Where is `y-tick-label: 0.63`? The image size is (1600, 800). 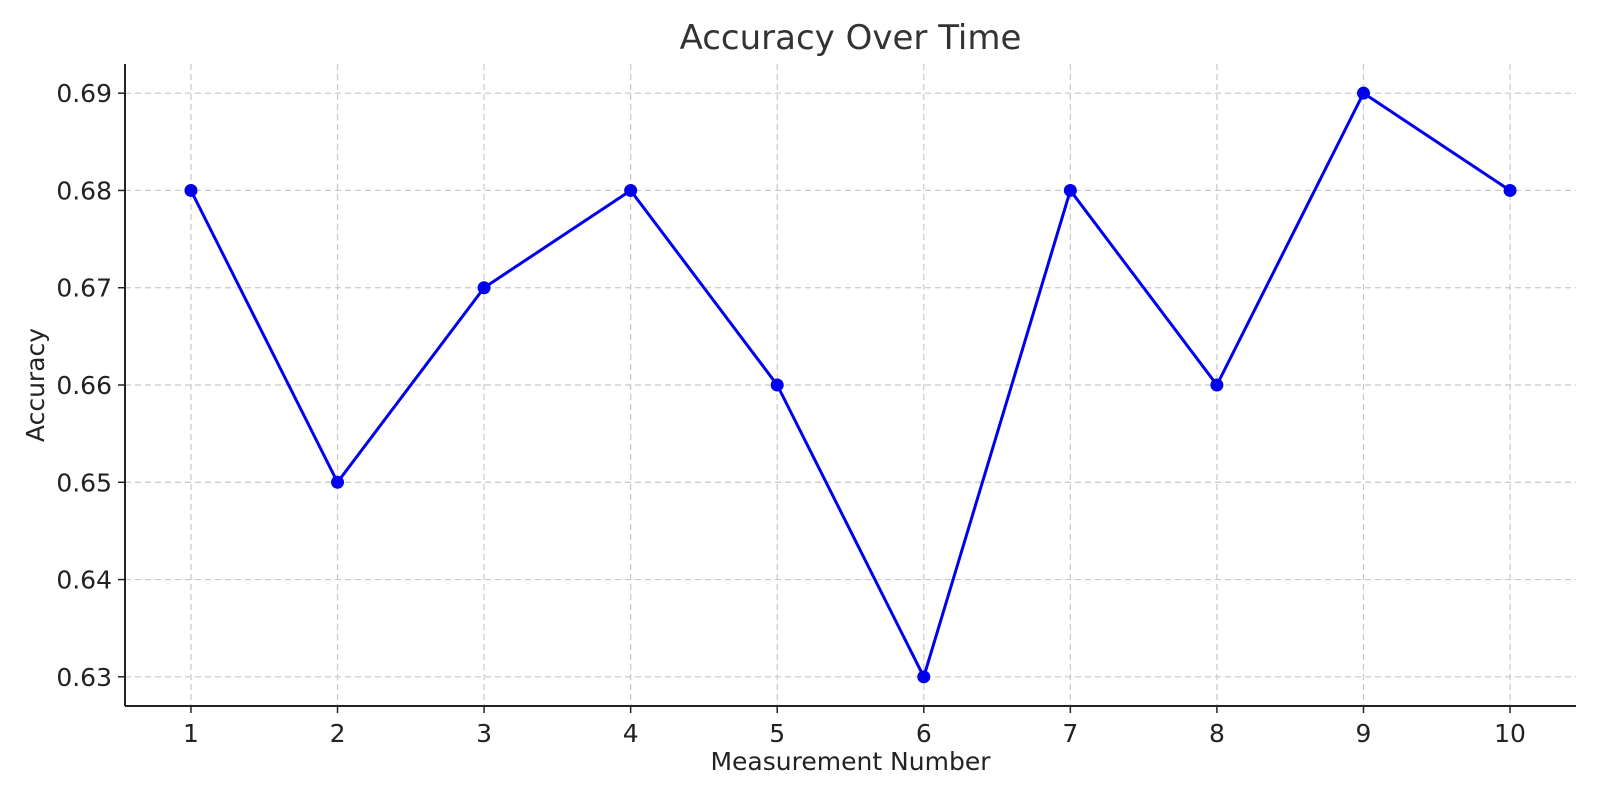
y-tick-label: 0.63 is located at coordinates (84, 677).